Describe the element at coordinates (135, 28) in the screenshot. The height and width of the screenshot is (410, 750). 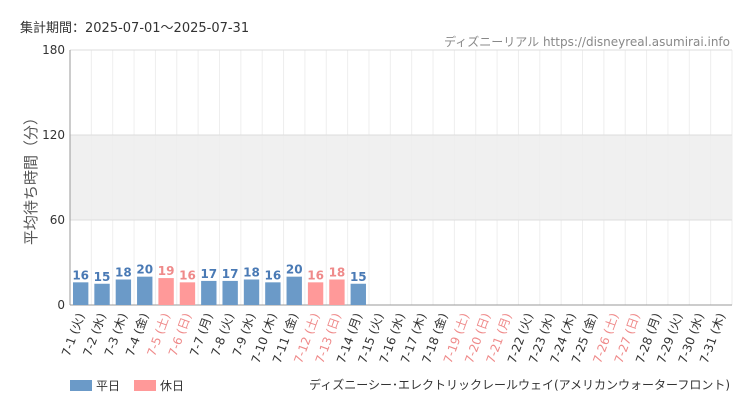
I see `period-label: 集計期間：2025-07-01～2025-07-31` at that location.